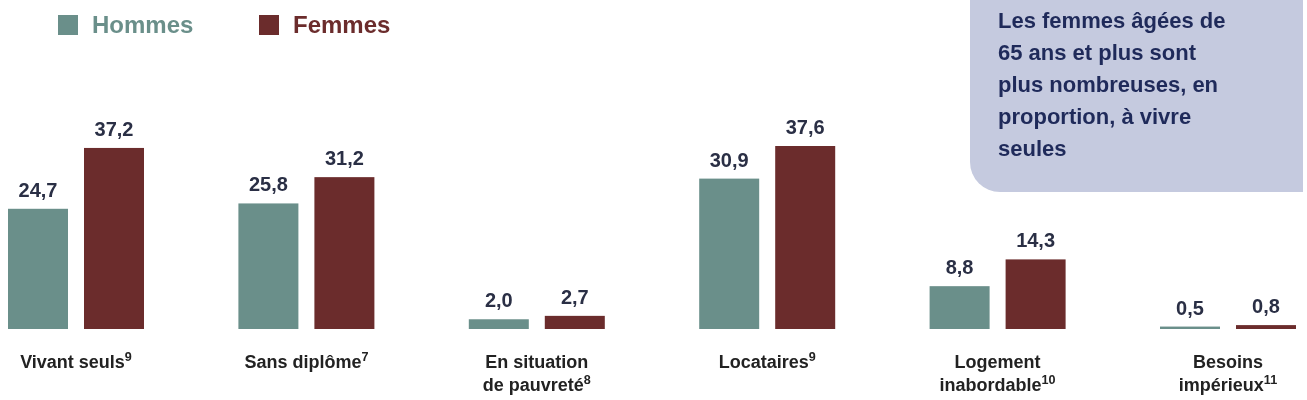 The image size is (1307, 400). I want to click on x-tick-label: En situation de pauvreté$^{8}$, so click(536, 373).